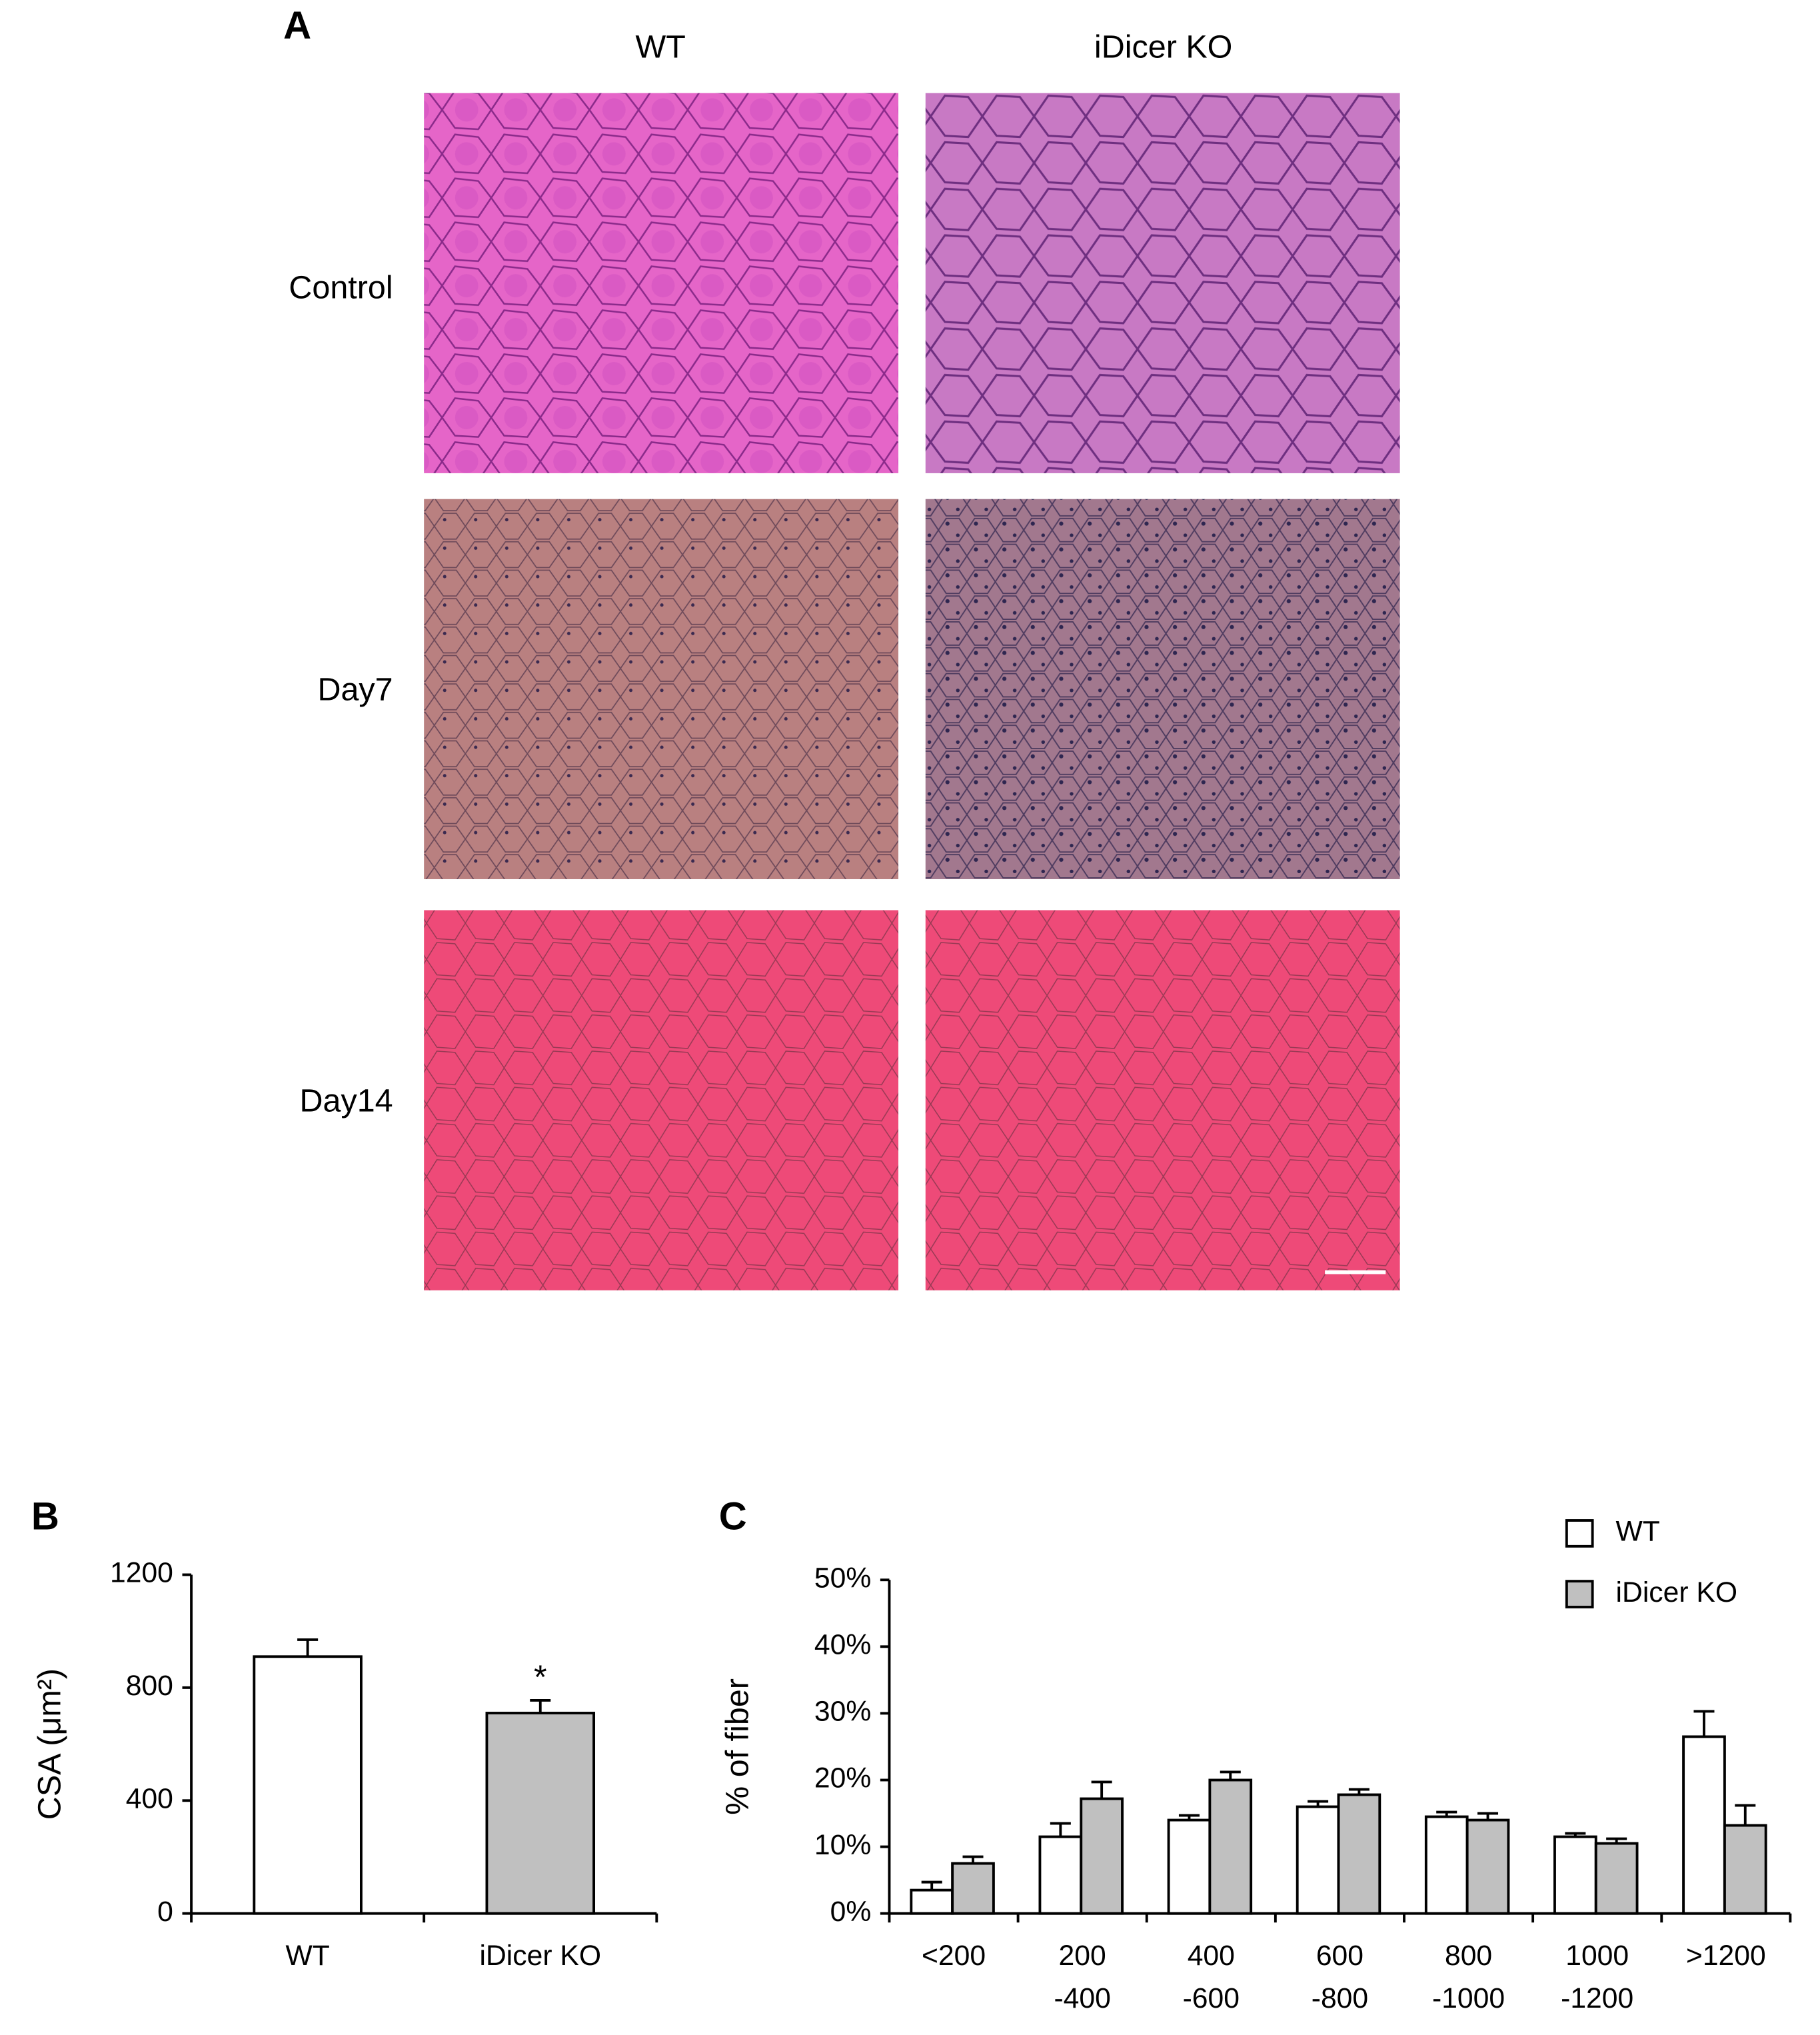  I want to click on y-tick-label: 0%, so click(851, 1912).